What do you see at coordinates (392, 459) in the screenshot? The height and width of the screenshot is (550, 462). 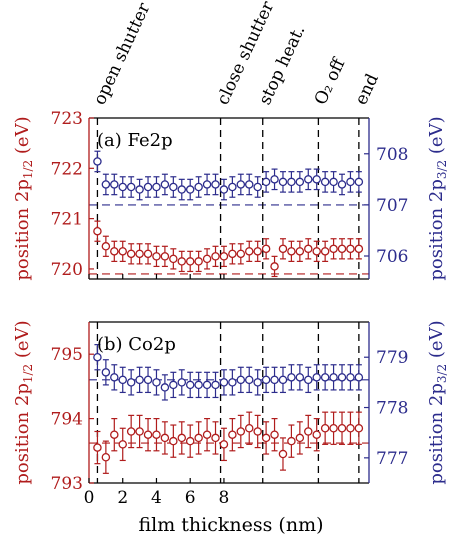 I see `right-tick-label: 777` at bounding box center [392, 459].